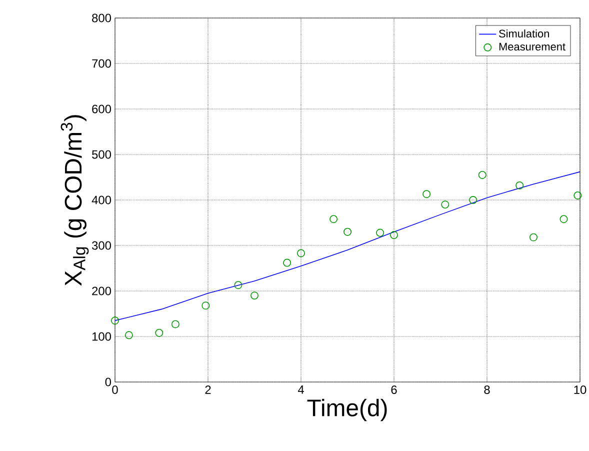  I want to click on legend-label: Measurement, so click(532, 46).